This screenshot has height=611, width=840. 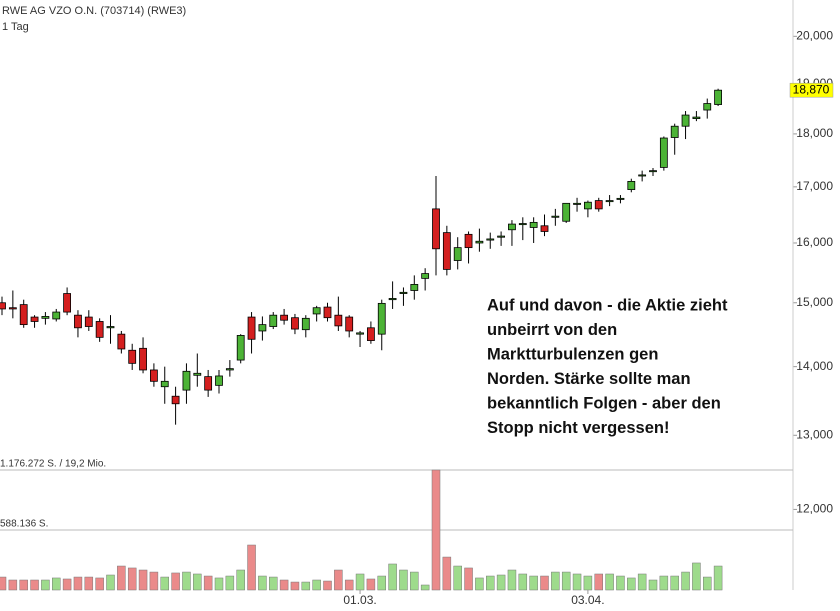 I want to click on y-tick-label: 18,000, so click(x=814, y=133).